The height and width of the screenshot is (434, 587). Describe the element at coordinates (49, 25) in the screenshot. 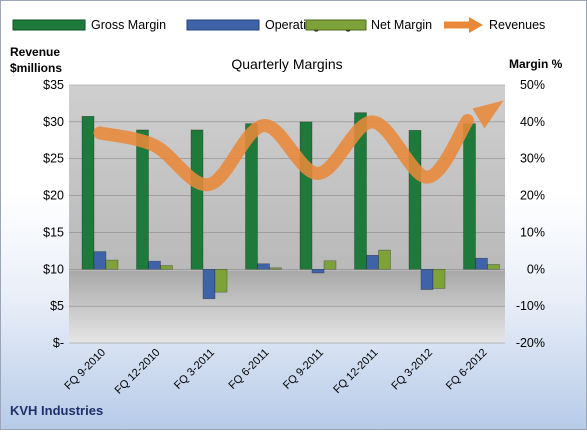

I see `legend-swatch-gross-margin` at that location.